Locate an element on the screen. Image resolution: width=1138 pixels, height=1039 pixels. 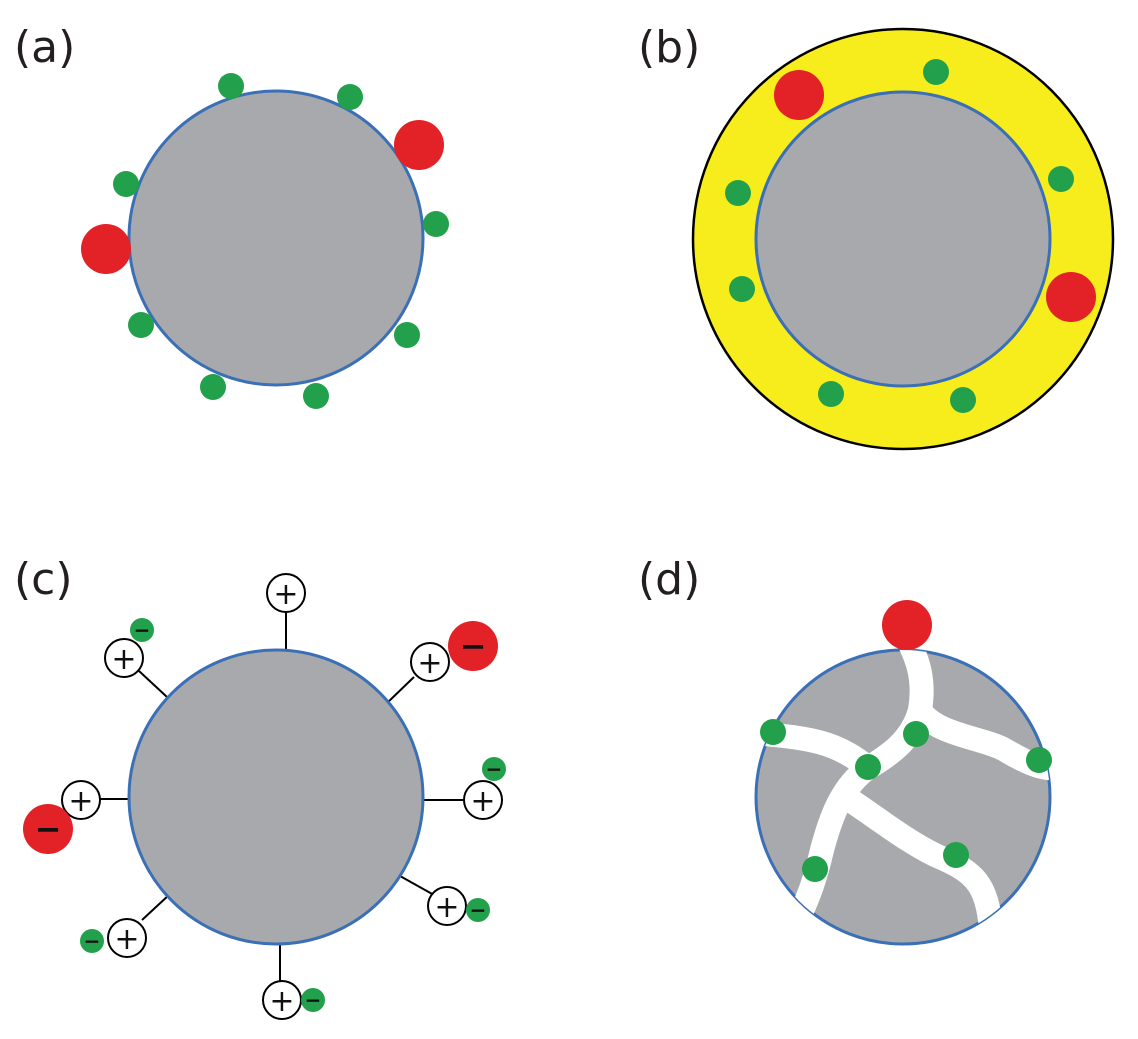
panel-c-label: (c) is located at coordinates (43, 579).